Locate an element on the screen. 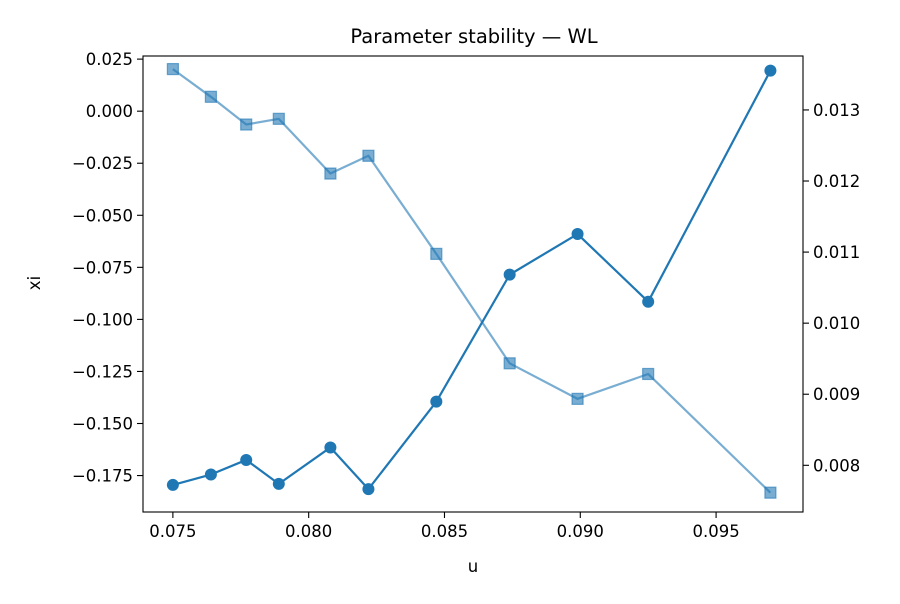 The height and width of the screenshot is (604, 900). y2-tick-label: 0.013 is located at coordinates (836, 110).